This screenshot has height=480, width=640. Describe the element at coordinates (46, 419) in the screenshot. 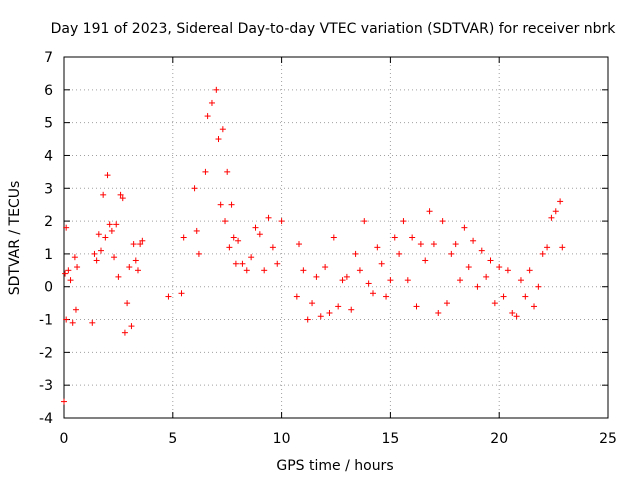

I see `y-tick-label: -4` at that location.